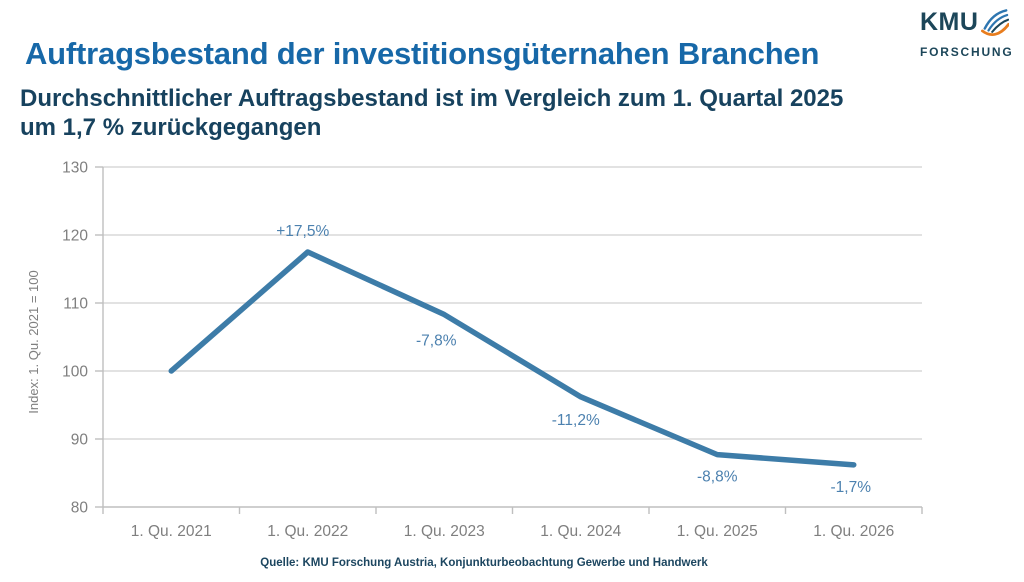  What do you see at coordinates (436, 341) in the screenshot?
I see `point-label: -7,8%` at bounding box center [436, 341].